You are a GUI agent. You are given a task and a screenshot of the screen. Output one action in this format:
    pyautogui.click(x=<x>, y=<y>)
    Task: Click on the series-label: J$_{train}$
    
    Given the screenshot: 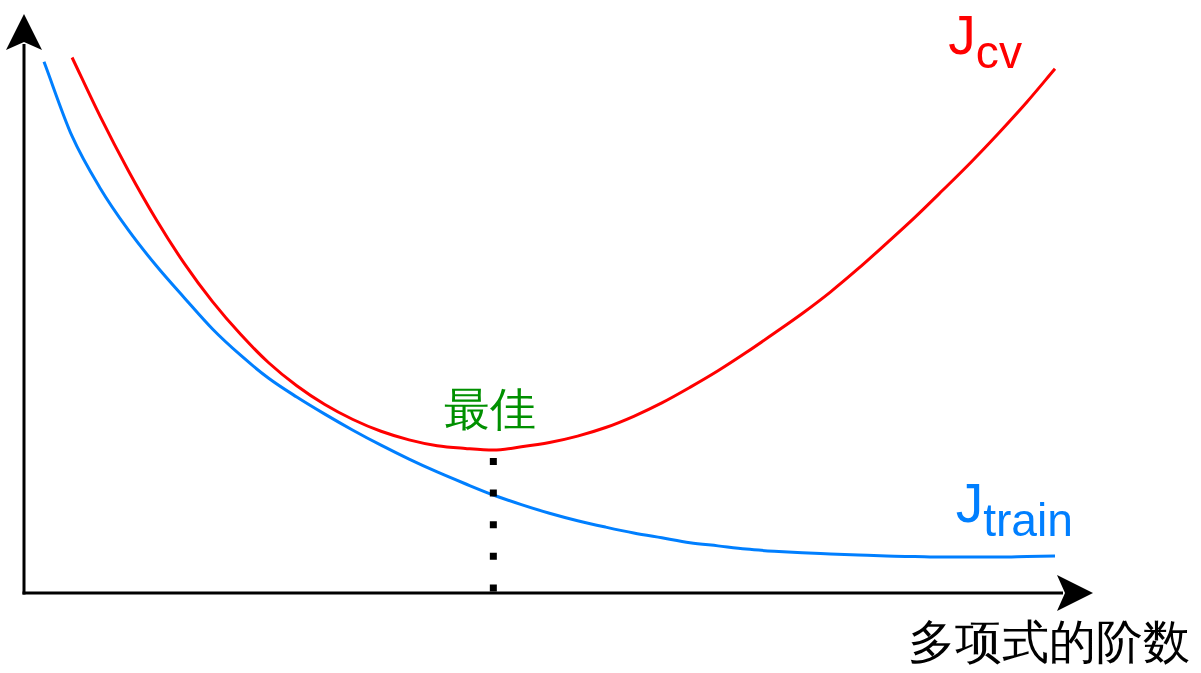 What is the action you would take?
    pyautogui.click(x=1014, y=509)
    